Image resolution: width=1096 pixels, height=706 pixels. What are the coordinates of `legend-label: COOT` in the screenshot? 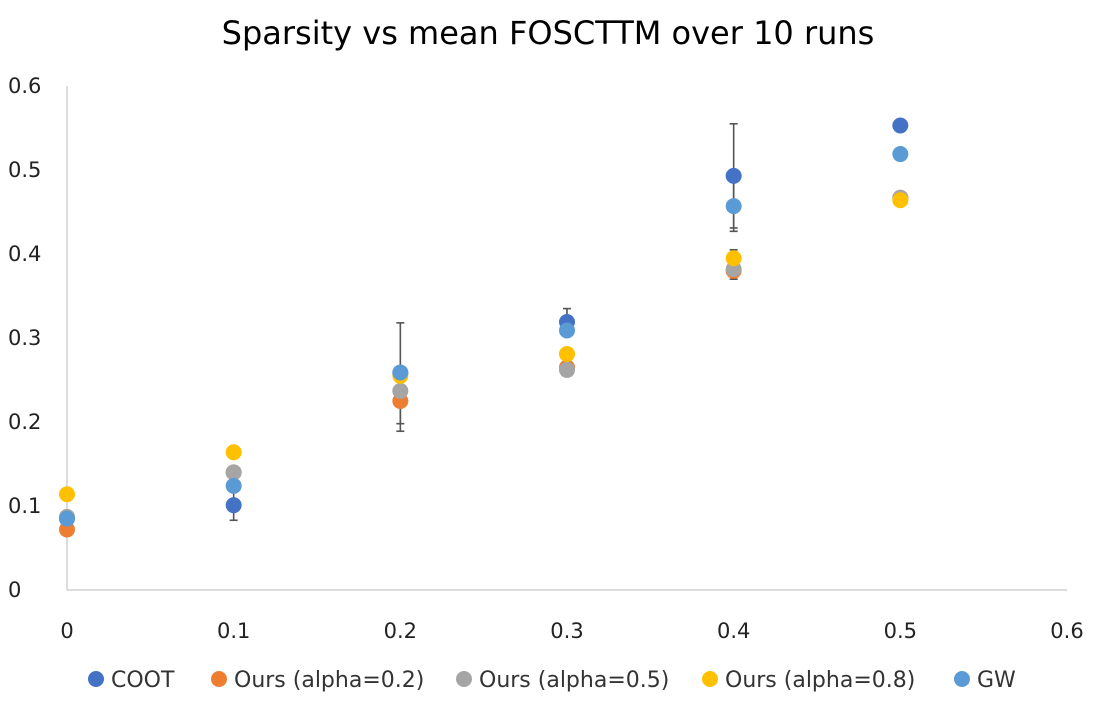 It's located at (143, 680).